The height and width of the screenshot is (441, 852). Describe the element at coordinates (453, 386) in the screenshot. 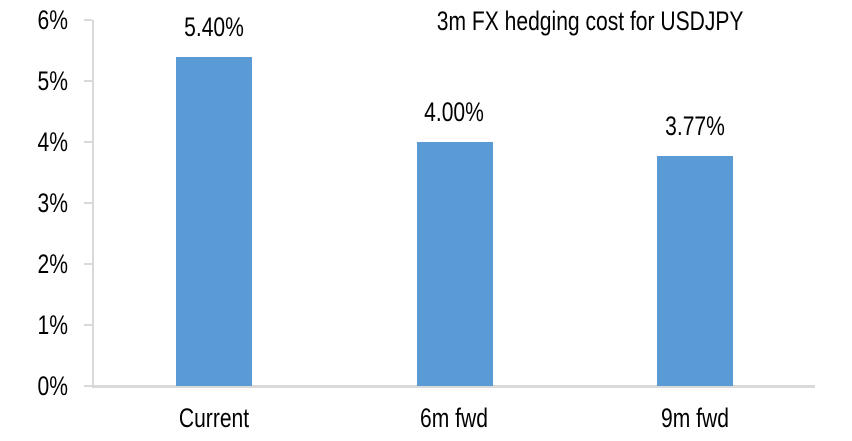

I see `x-axis-line` at that location.